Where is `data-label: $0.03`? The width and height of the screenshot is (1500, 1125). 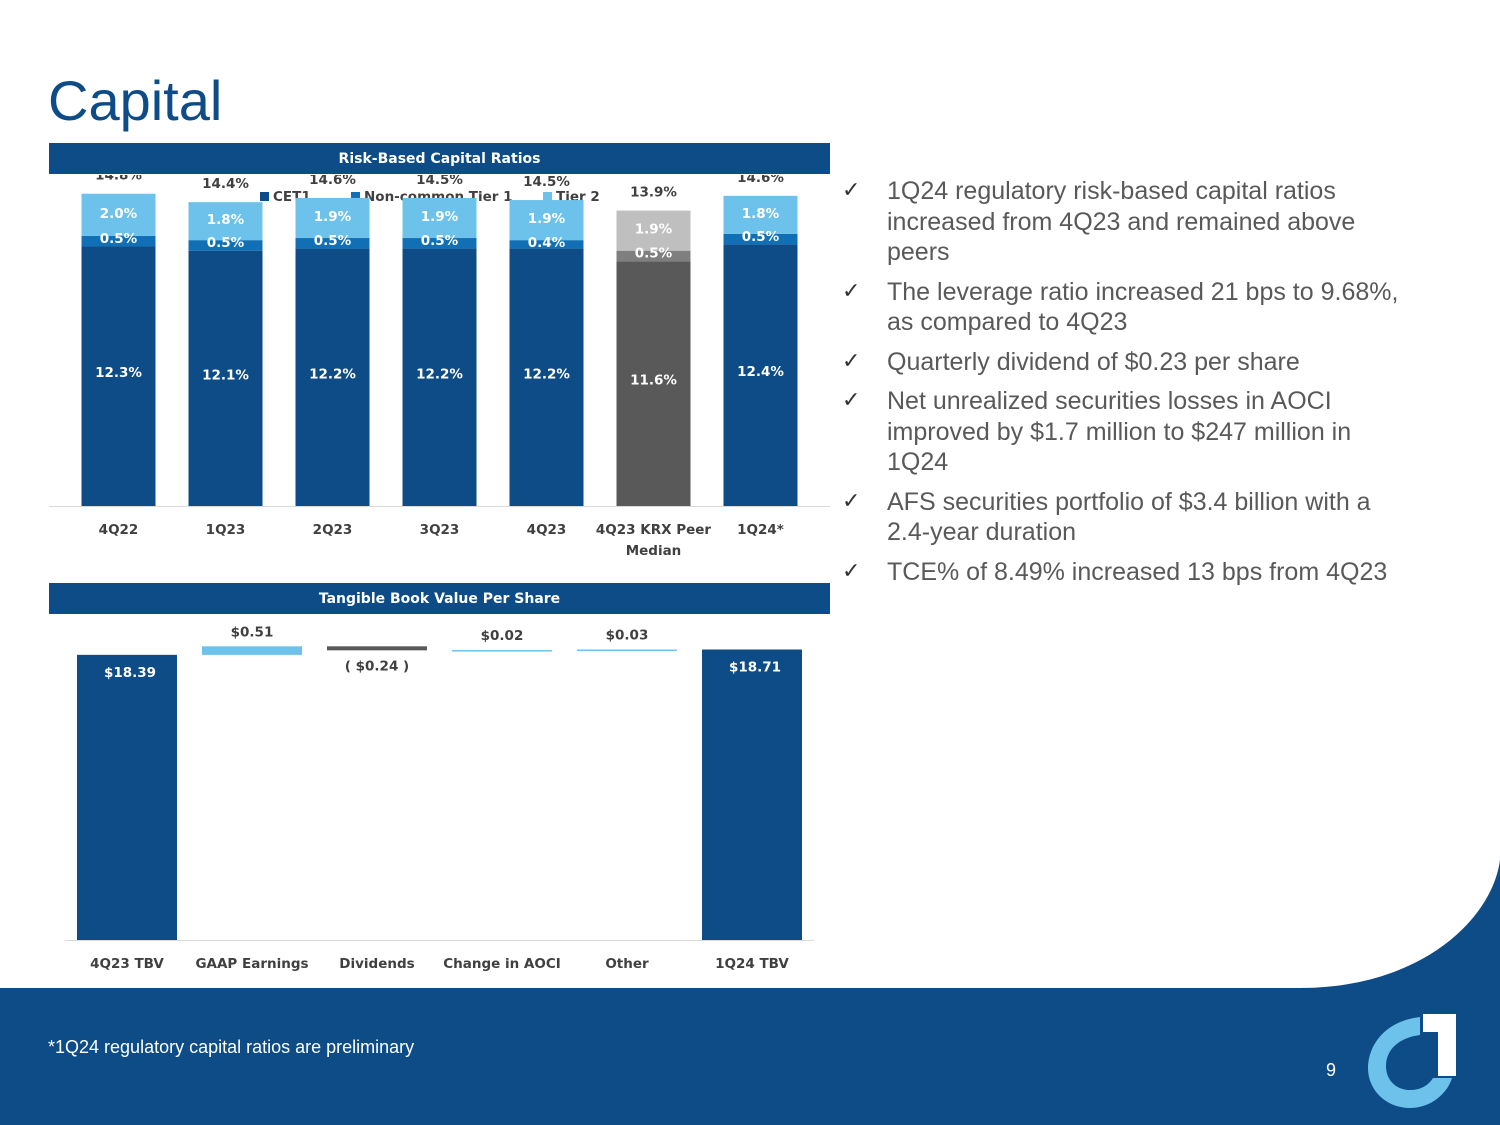
data-label: $0.03 is located at coordinates (627, 636).